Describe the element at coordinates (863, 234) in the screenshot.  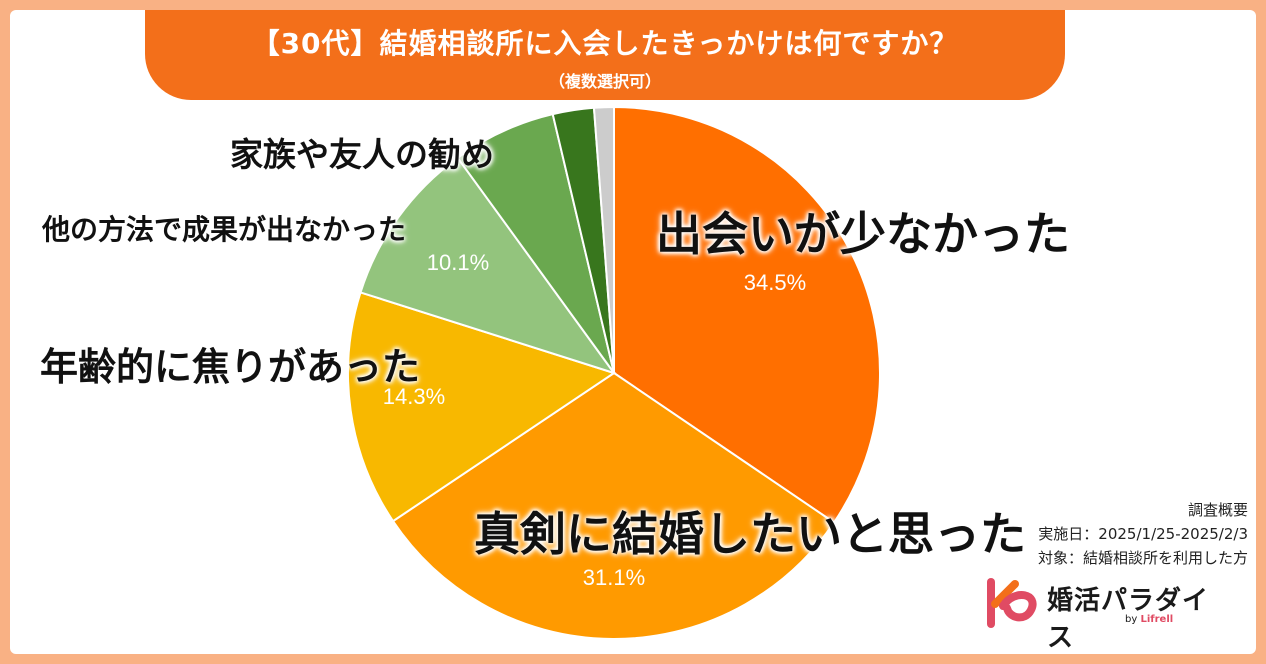
I see `category-label-0: 出会いが少なかった` at that location.